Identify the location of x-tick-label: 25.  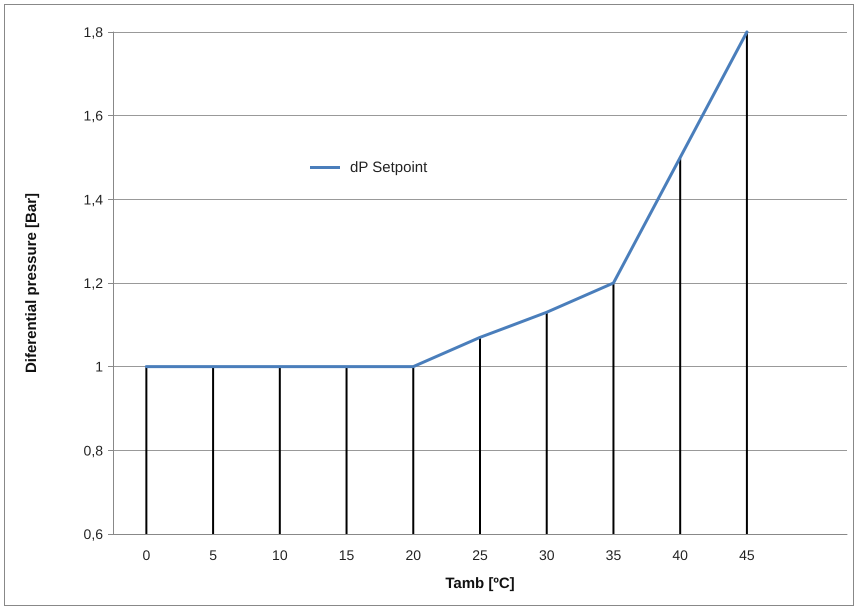
(480, 555).